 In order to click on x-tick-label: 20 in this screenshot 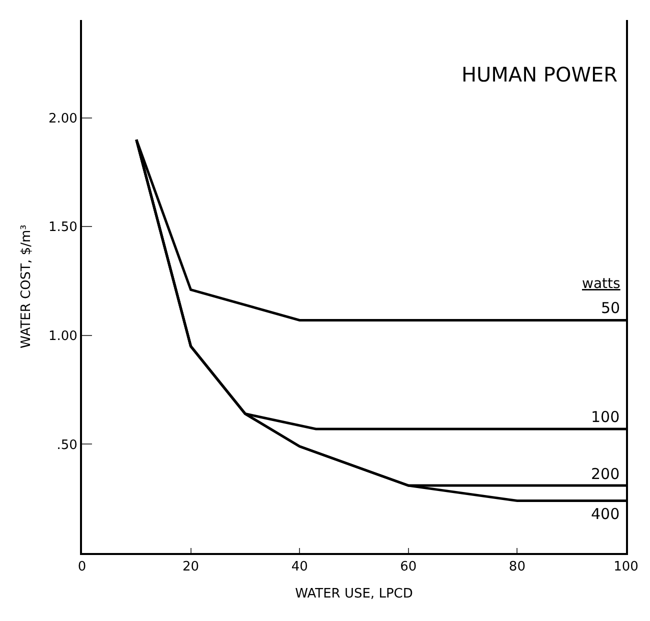, I will do `click(191, 567)`.